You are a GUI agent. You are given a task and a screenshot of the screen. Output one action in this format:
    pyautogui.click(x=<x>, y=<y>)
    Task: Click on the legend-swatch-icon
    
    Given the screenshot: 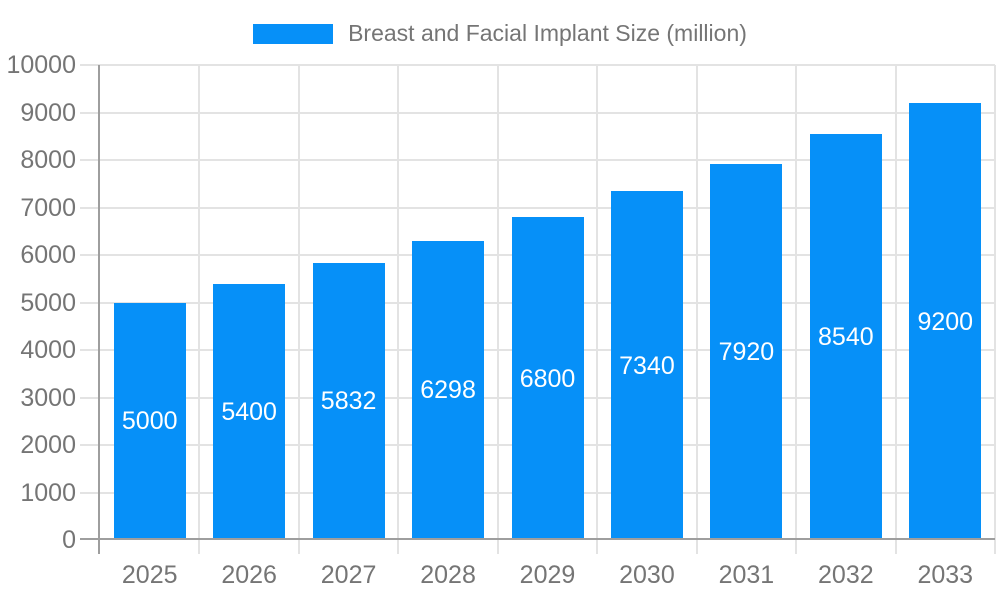 What is the action you would take?
    pyautogui.click(x=293, y=33)
    